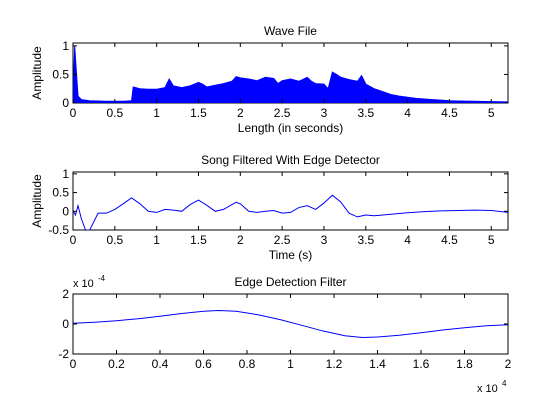 Image resolution: width=560 pixels, height=420 pixels. I want to click on subplot-3-title: Edge Detection Filter, so click(290, 282).